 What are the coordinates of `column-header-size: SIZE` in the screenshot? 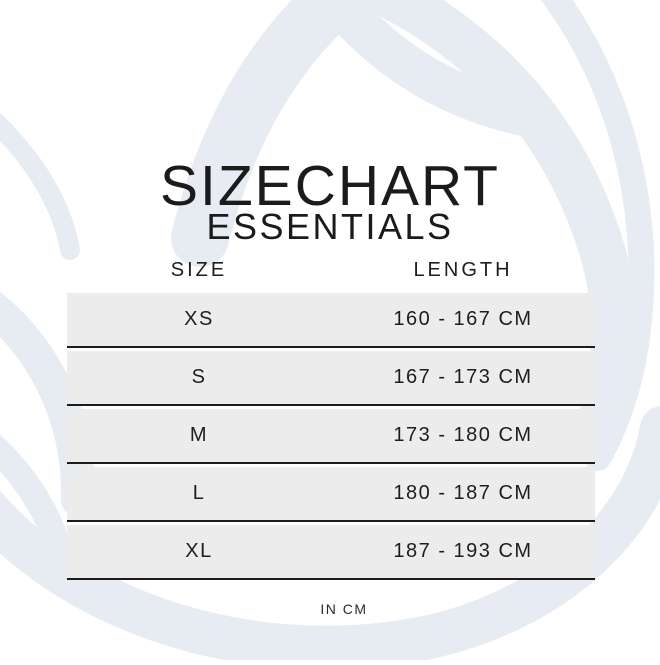 It's located at (199, 269).